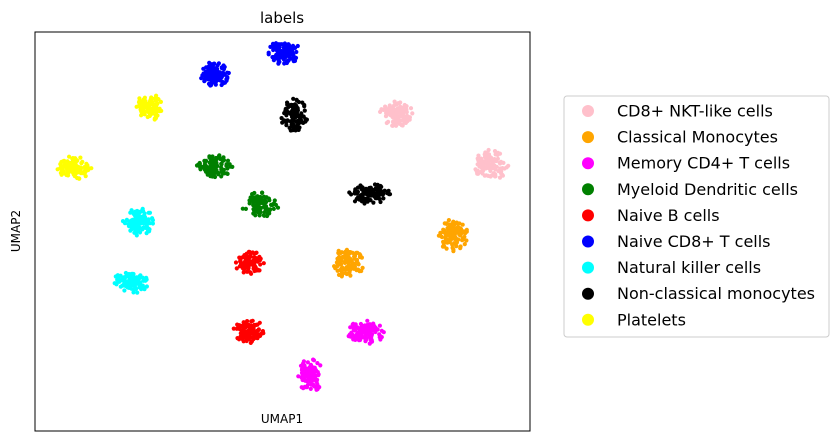 This screenshot has width=839, height=436. Describe the element at coordinates (282, 419) in the screenshot. I see `x-axis-label: UMAP1` at that location.